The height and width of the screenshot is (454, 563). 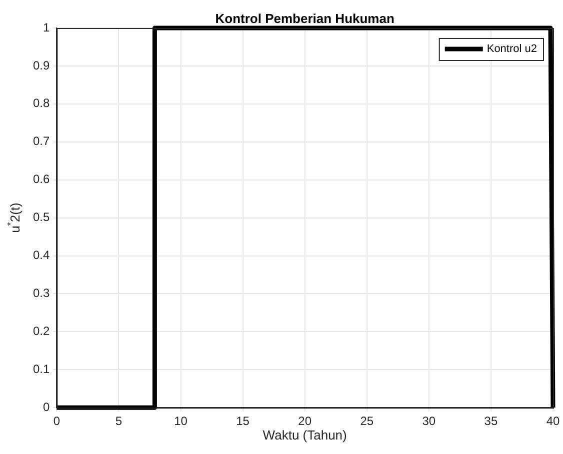 What do you see at coordinates (46, 407) in the screenshot?
I see `y-tick-label: 0` at bounding box center [46, 407].